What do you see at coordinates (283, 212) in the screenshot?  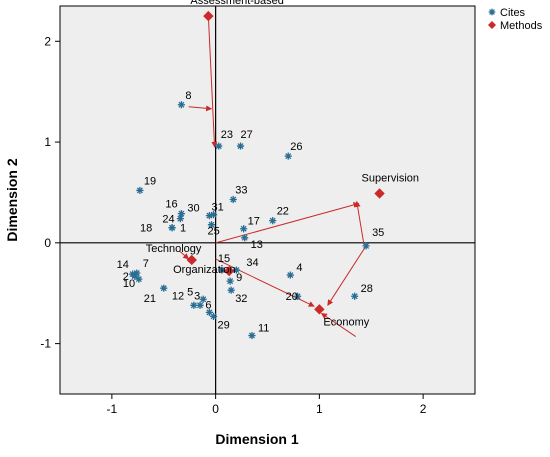 I see `cite-point-label: 22` at bounding box center [283, 212].